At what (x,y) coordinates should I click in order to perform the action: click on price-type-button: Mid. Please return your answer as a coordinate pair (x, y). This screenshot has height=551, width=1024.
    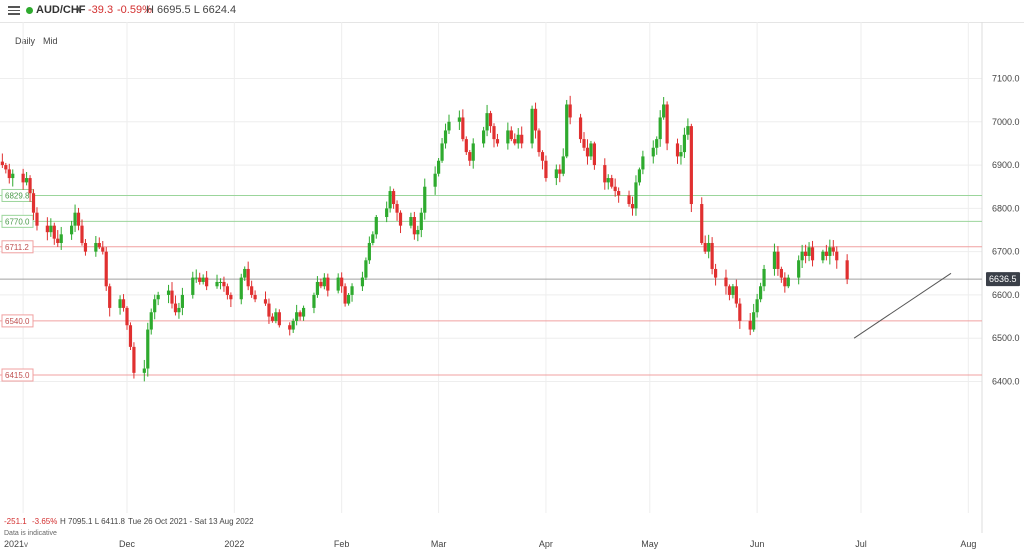
    Looking at the image, I should click on (50, 41).